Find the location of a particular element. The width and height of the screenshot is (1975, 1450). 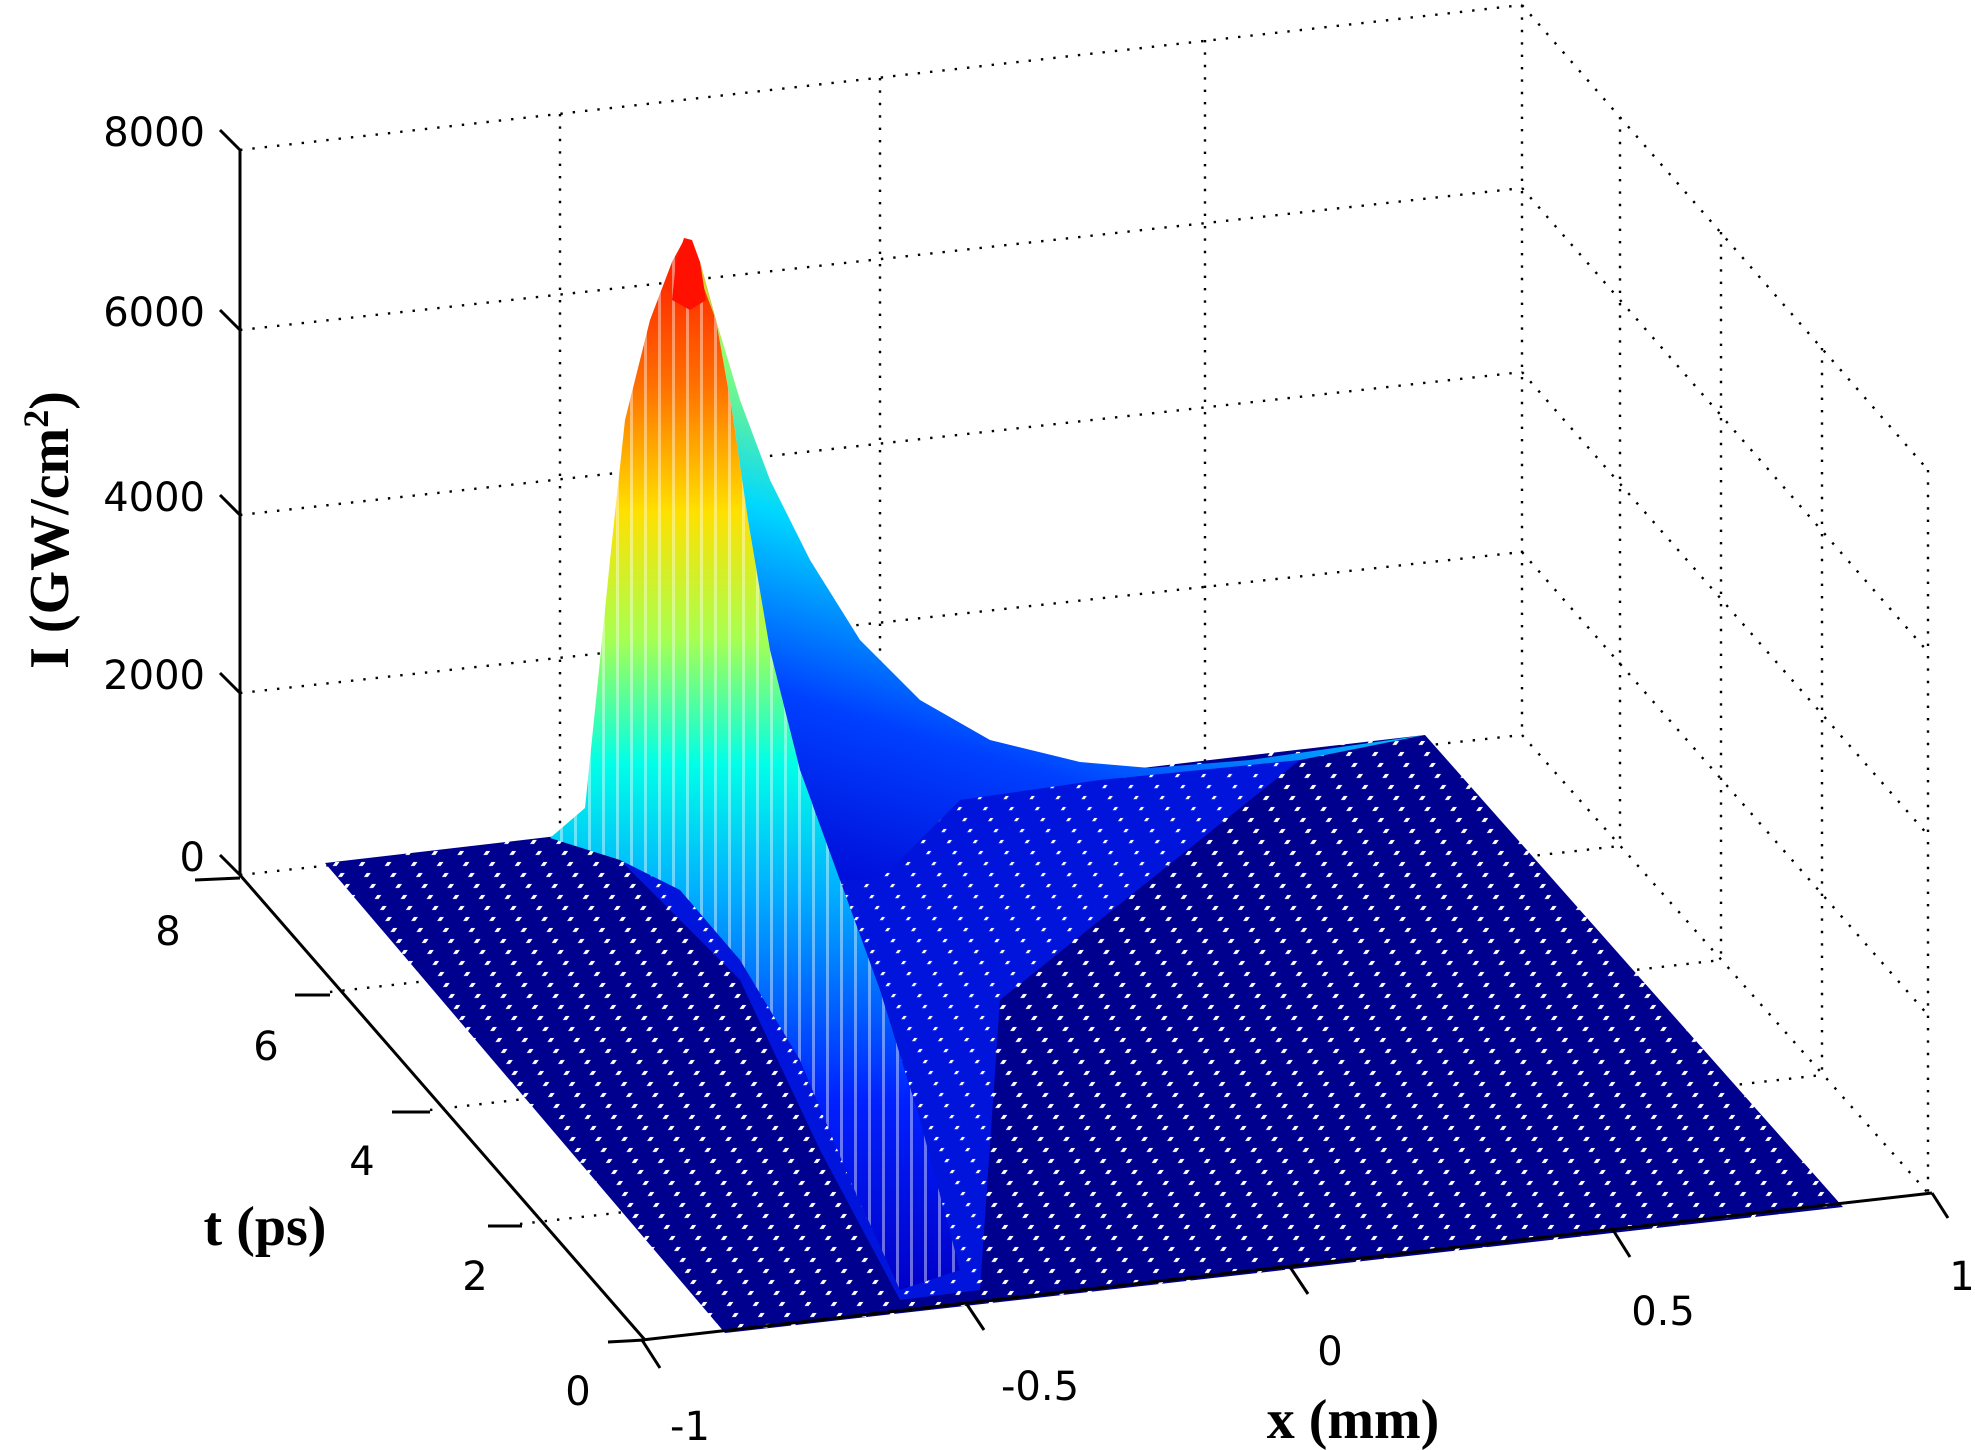

z-axis is located at coordinates (230, 502).